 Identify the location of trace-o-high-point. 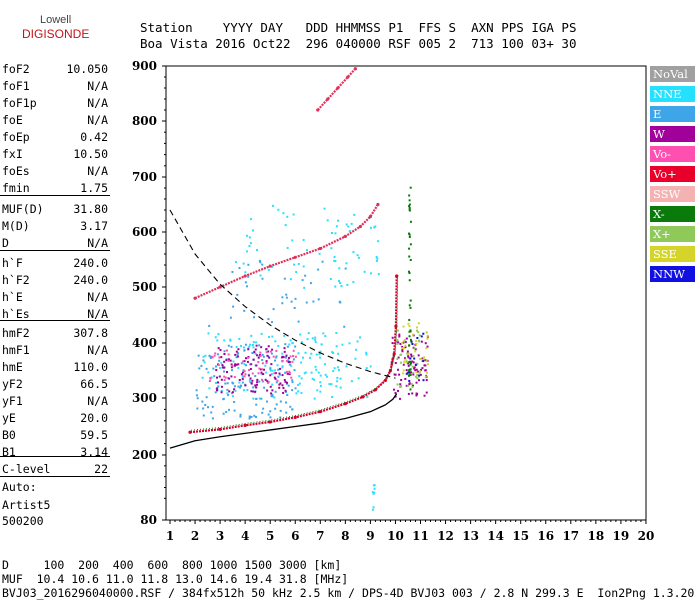
(348, 77).